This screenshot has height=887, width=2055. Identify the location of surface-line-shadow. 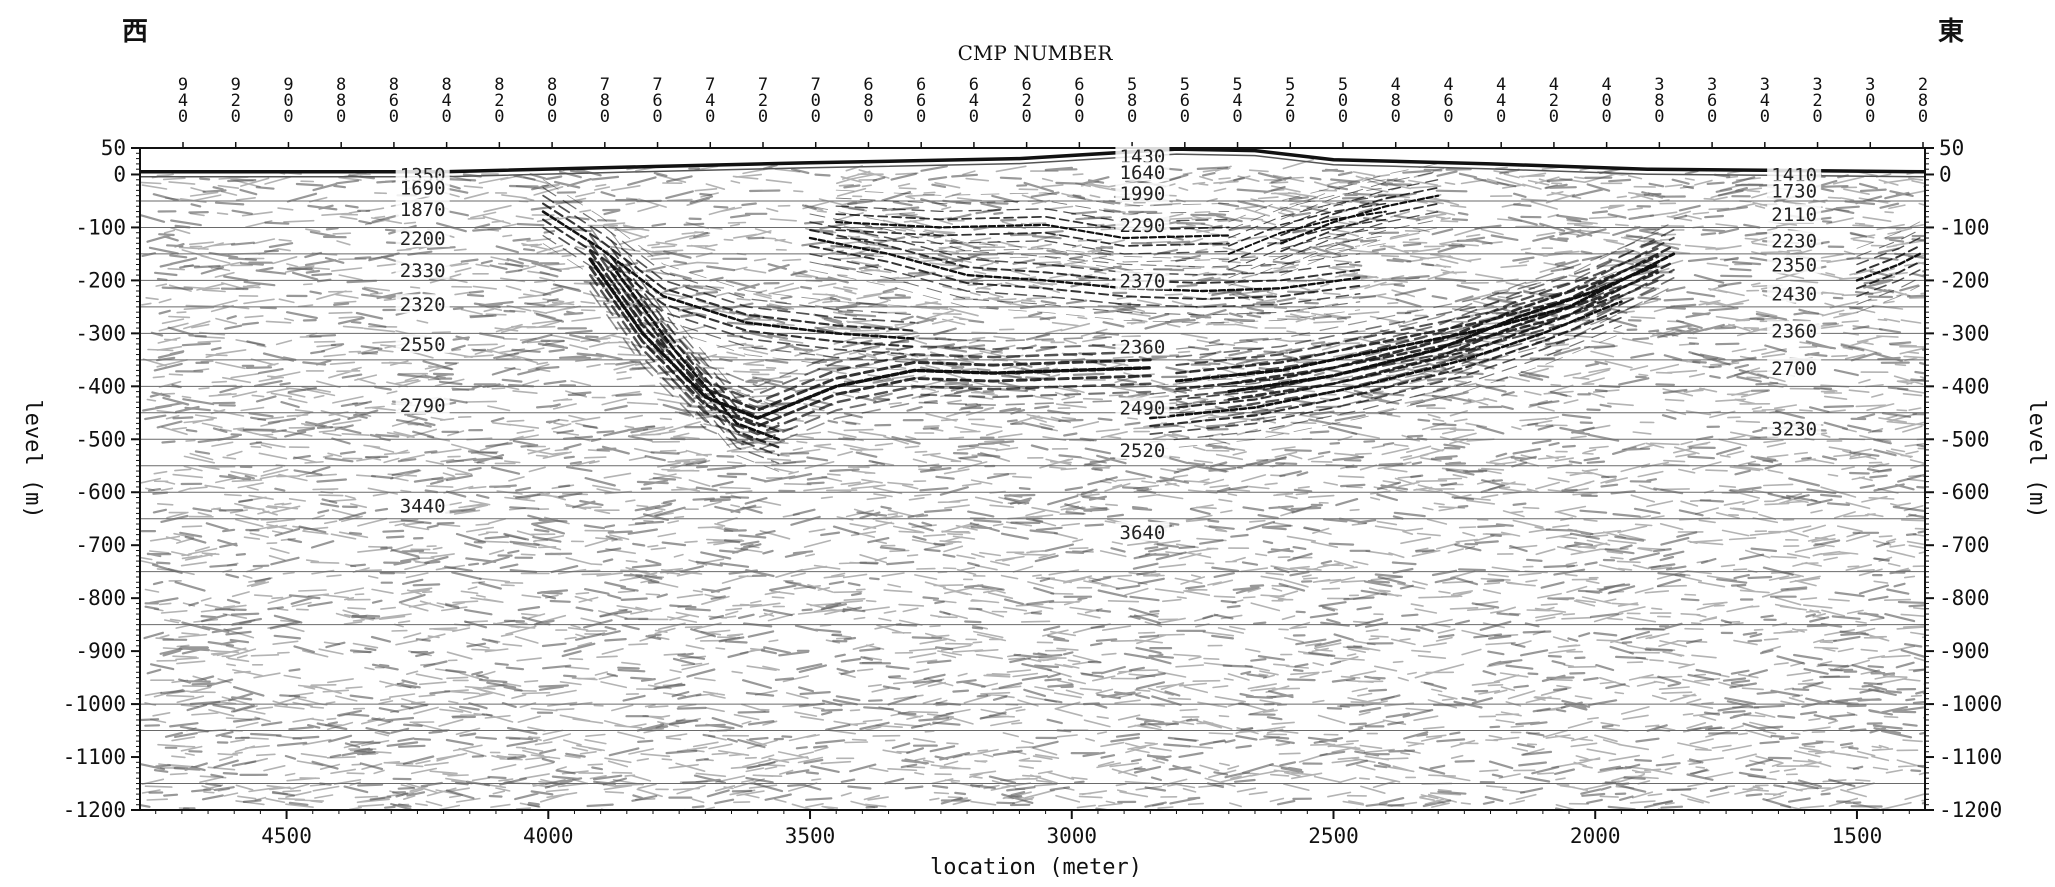
(1032, 165).